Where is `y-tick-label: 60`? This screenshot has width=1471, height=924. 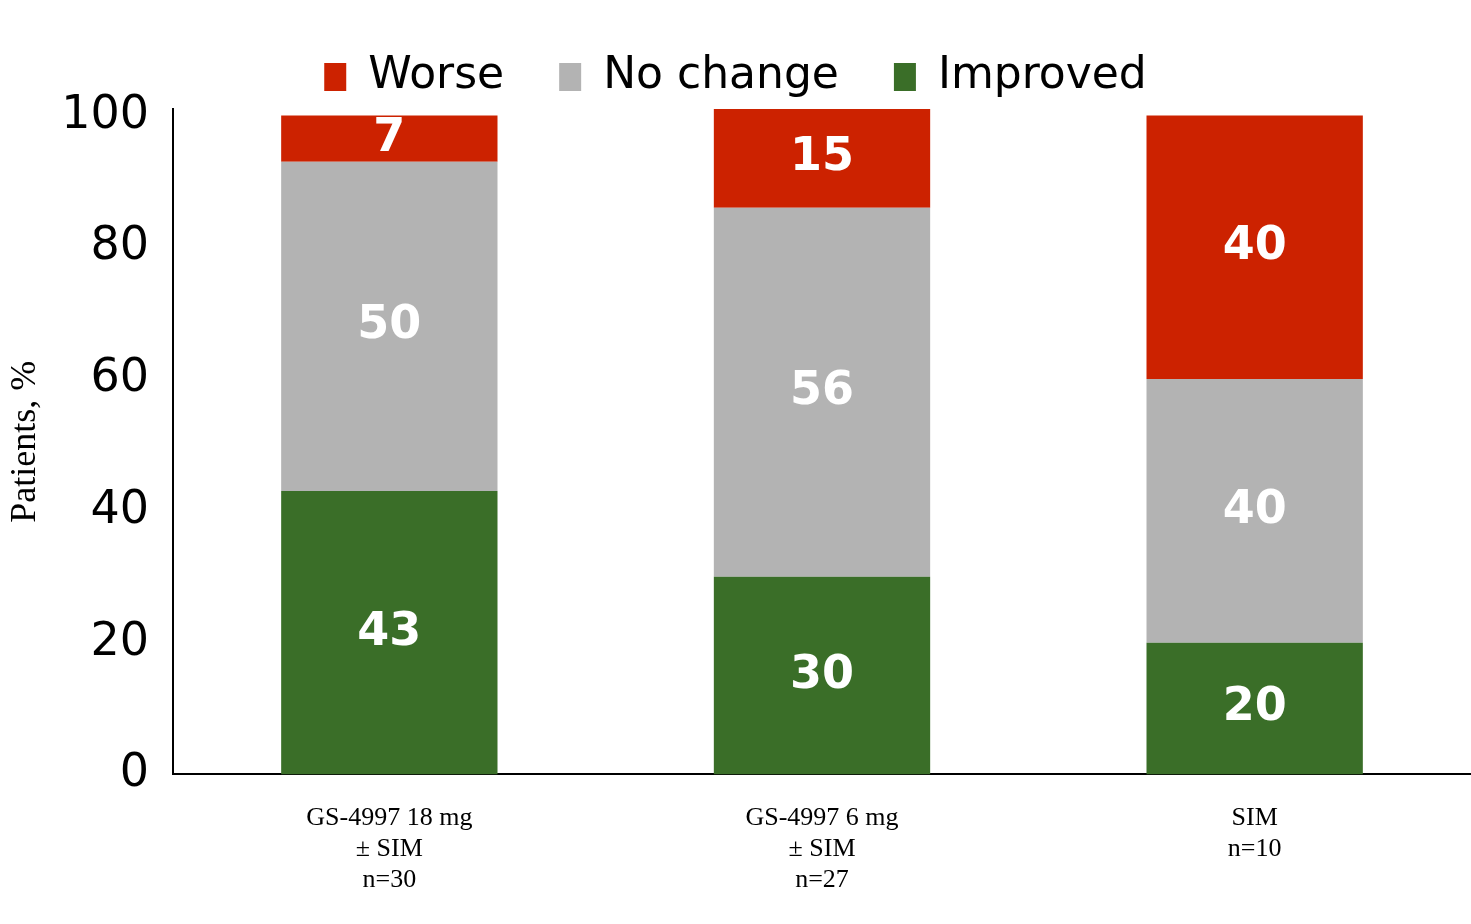 y-tick-label: 60 is located at coordinates (119, 375).